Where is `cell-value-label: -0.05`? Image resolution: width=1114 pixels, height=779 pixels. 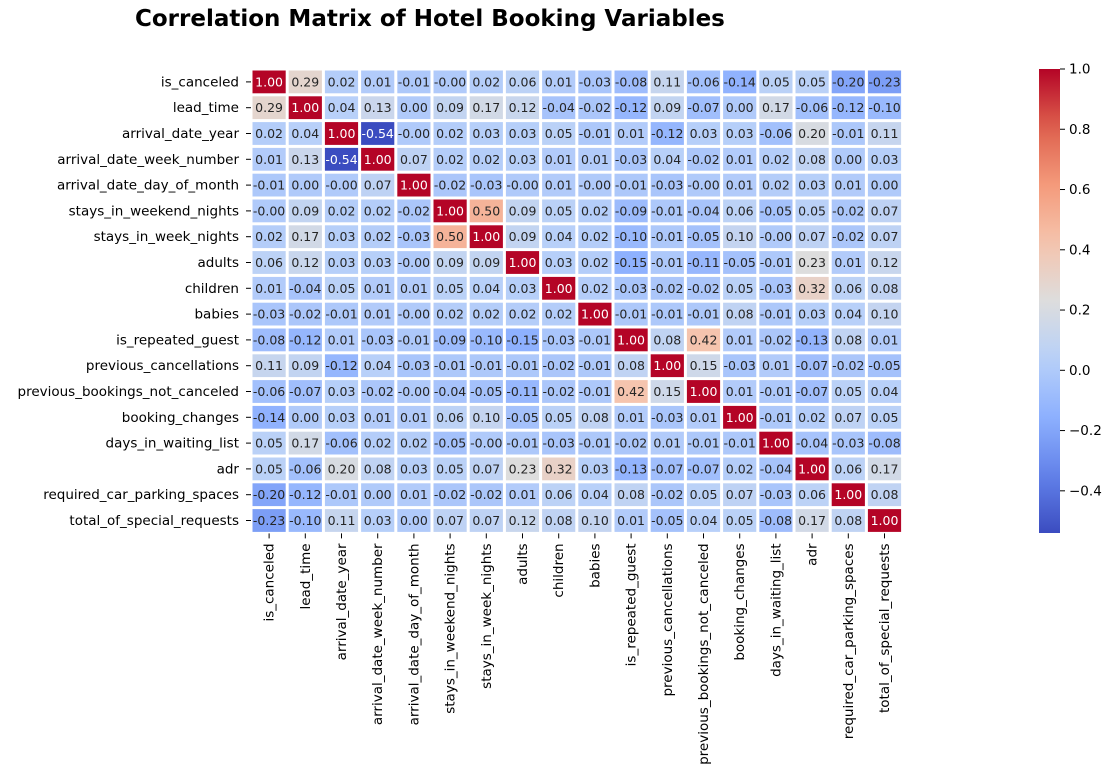 cell-value-label: -0.05 is located at coordinates (884, 365).